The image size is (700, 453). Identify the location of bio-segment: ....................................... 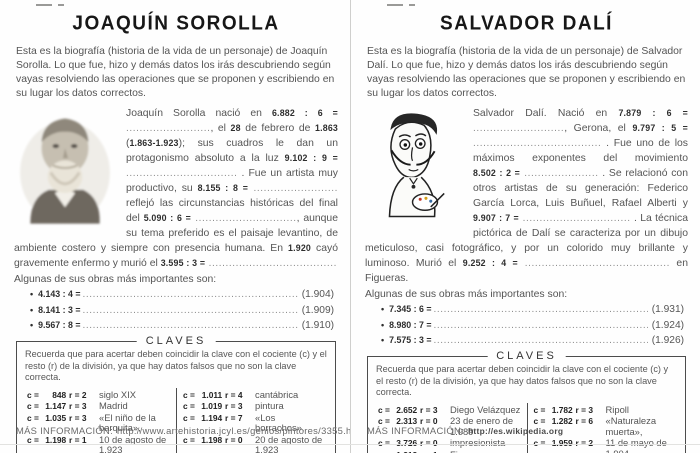
(537, 143).